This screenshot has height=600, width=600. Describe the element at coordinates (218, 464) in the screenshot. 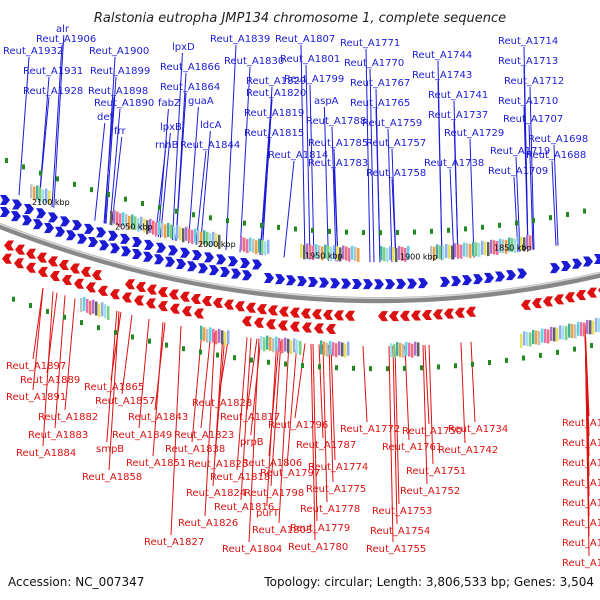

I see `reverse-gene-label: Reut_A1825` at that location.